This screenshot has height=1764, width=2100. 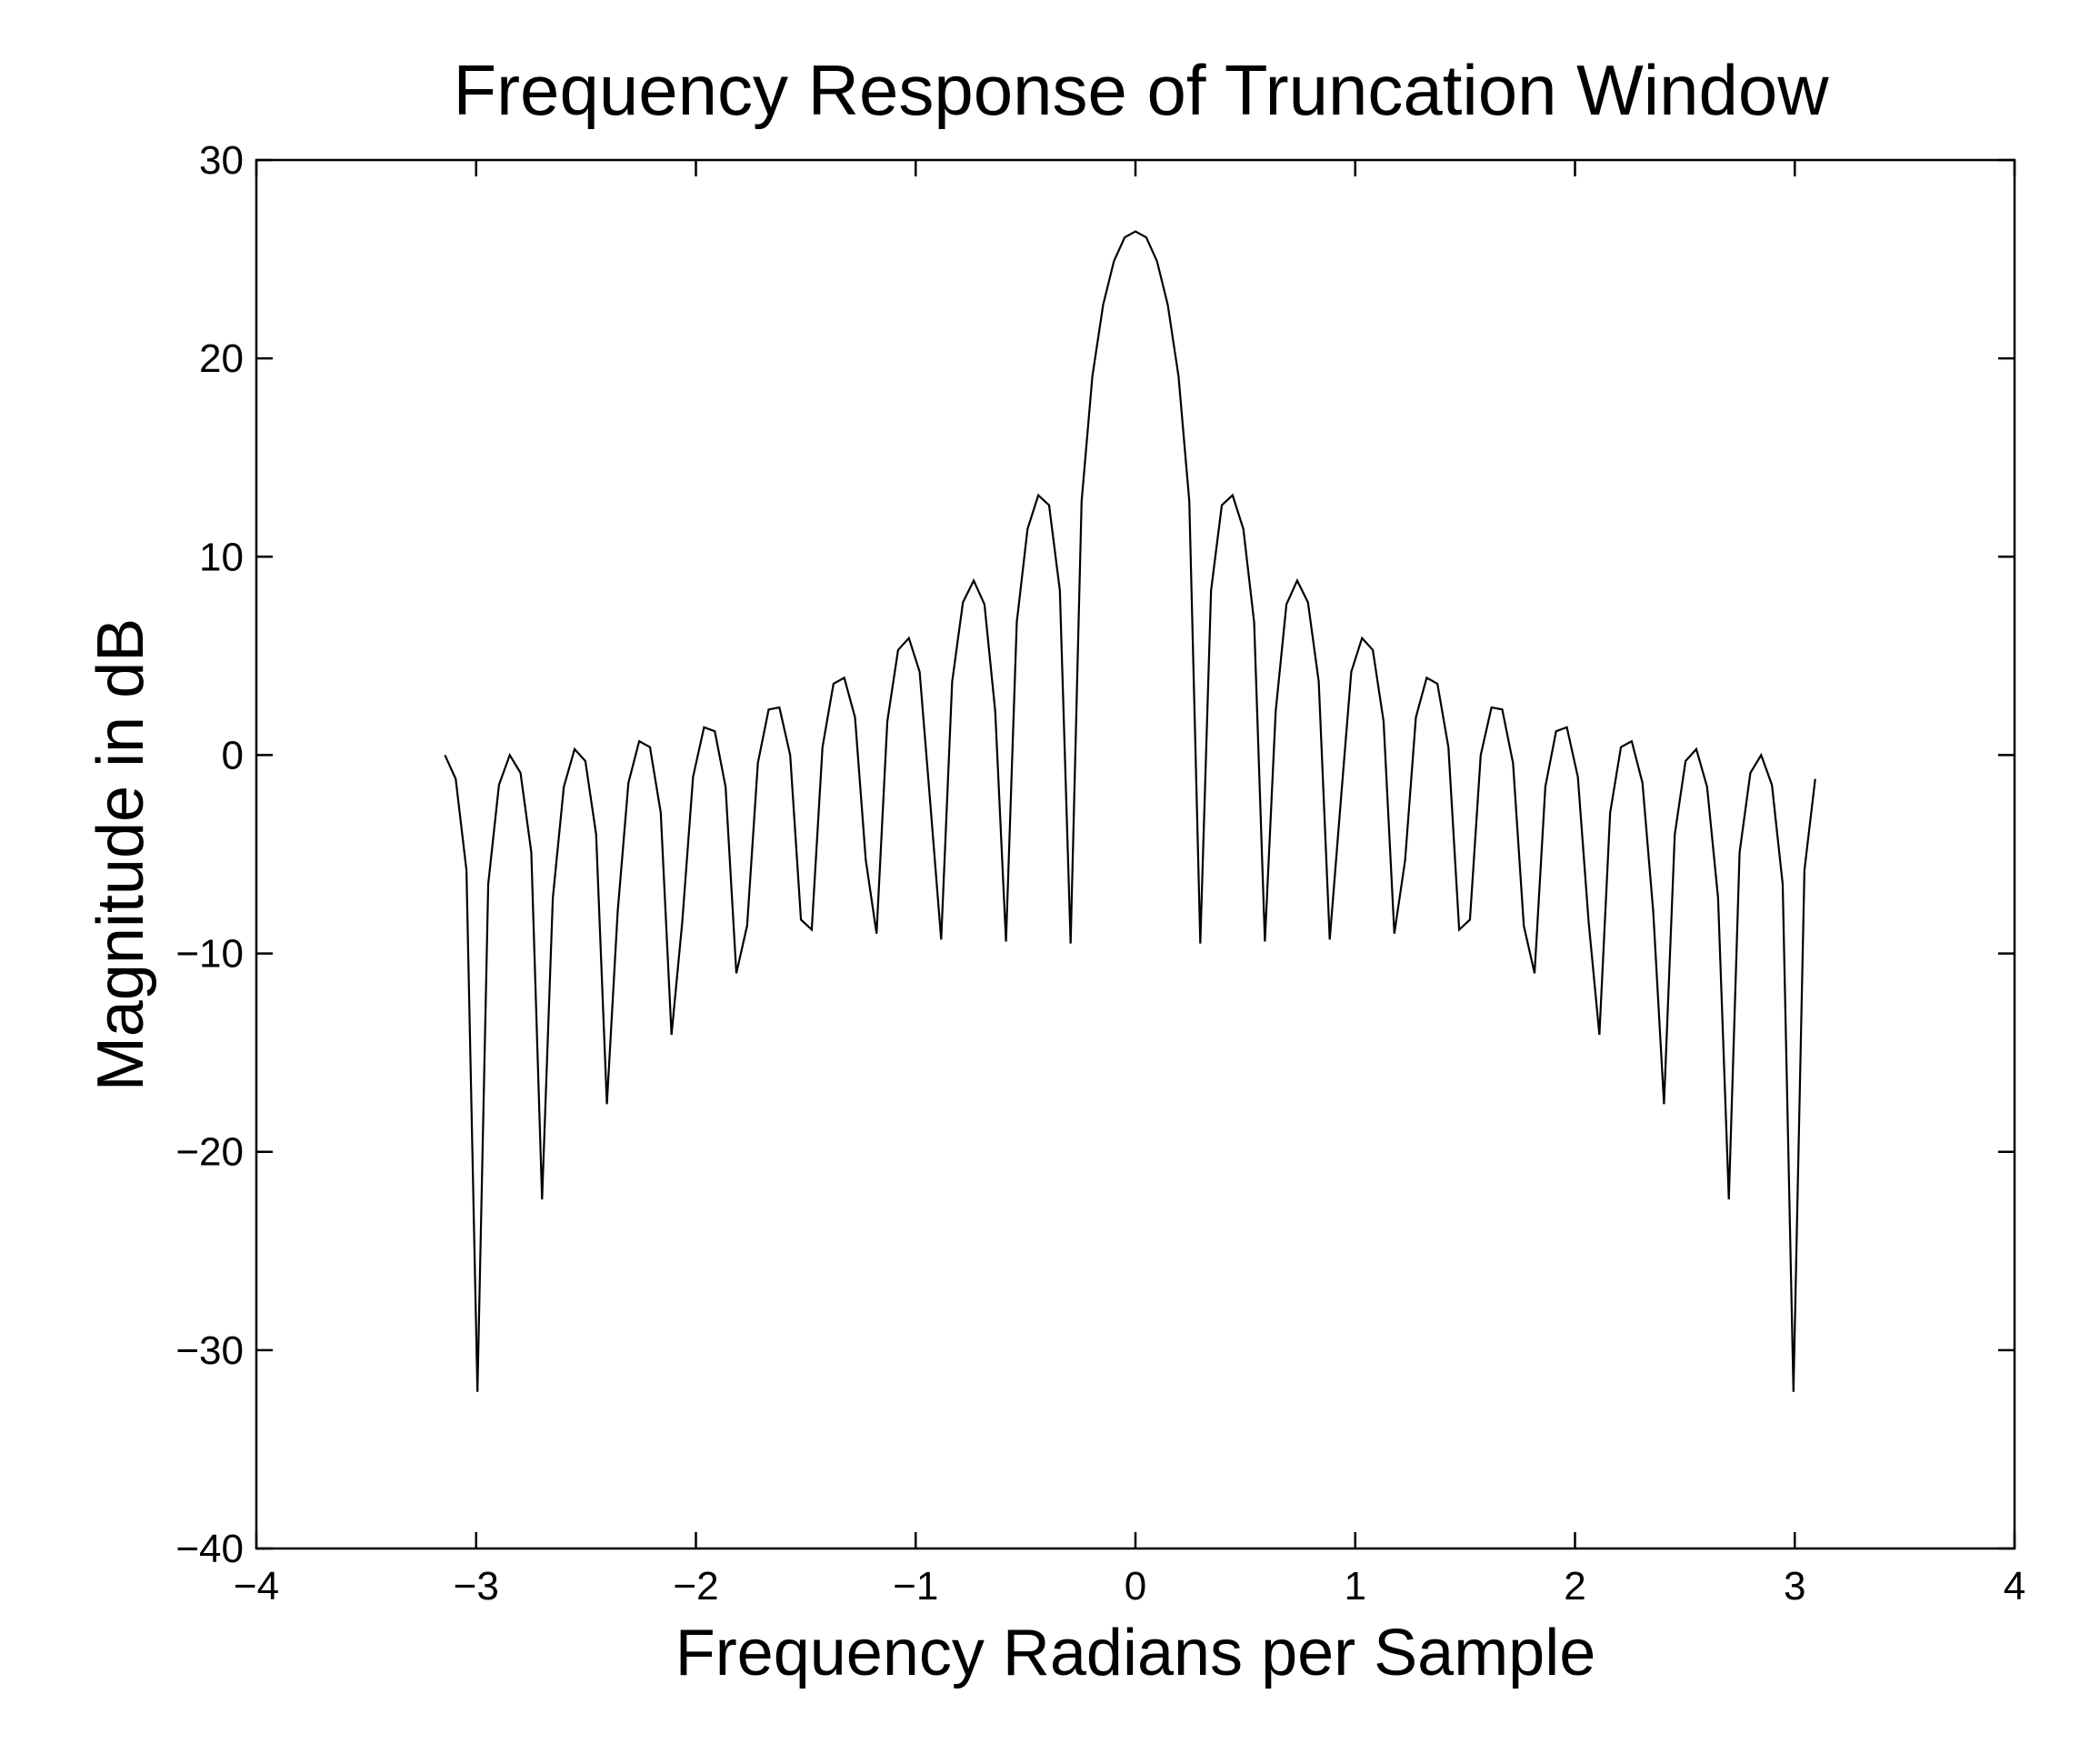 What do you see at coordinates (1136, 1586) in the screenshot?
I see `x-tick-label: 0` at bounding box center [1136, 1586].